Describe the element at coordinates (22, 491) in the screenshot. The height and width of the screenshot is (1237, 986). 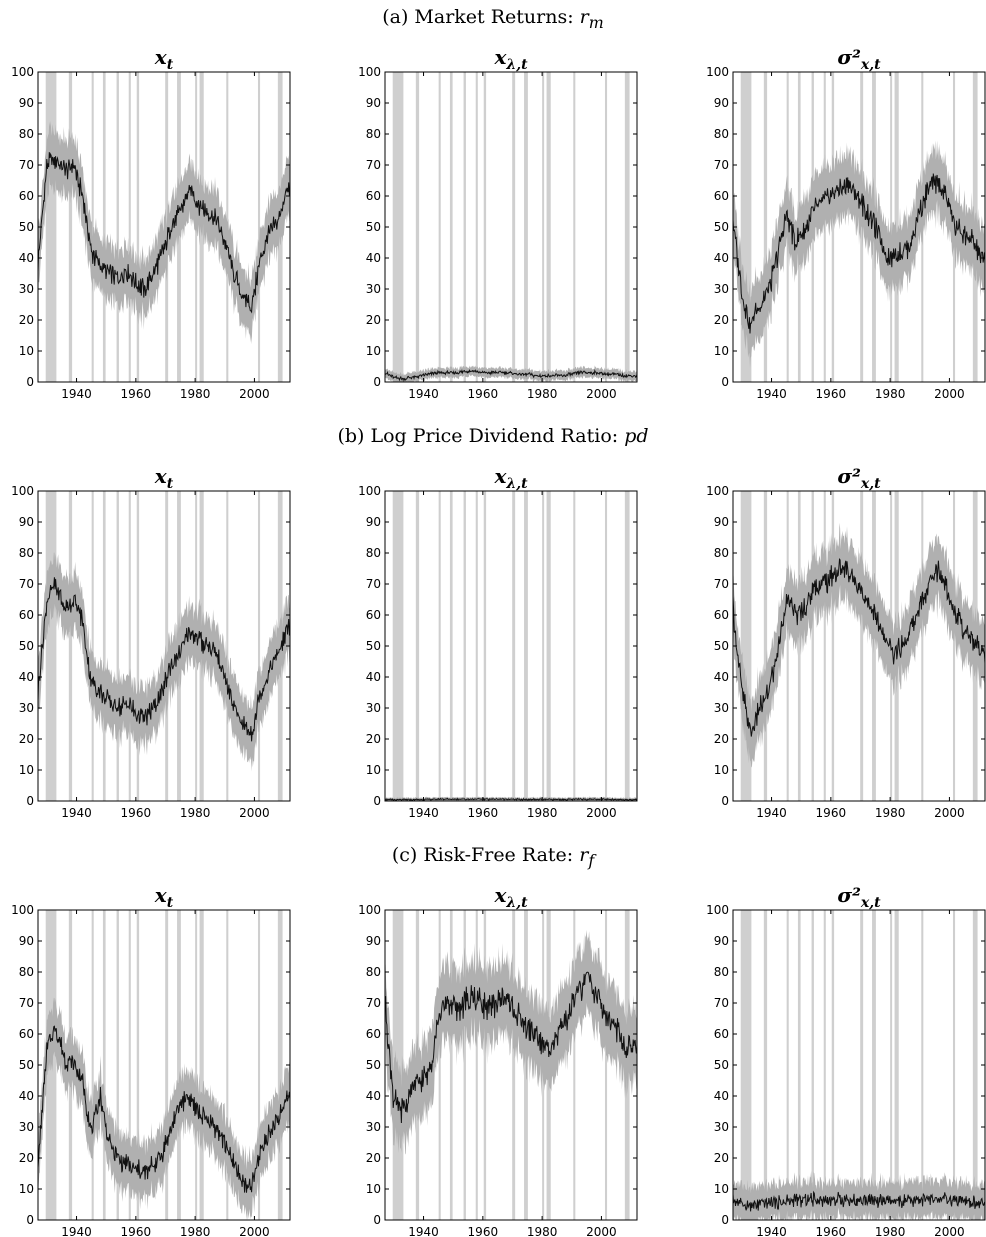
I see `y-tick-label: 100` at that location.